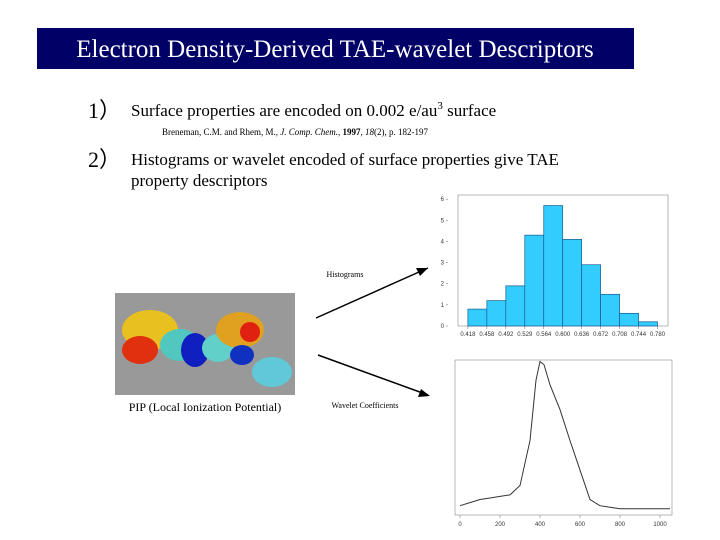 The image size is (720, 540). What do you see at coordinates (309, 132) in the screenshot?
I see `citation-part: J. Comp. Chem.` at bounding box center [309, 132].